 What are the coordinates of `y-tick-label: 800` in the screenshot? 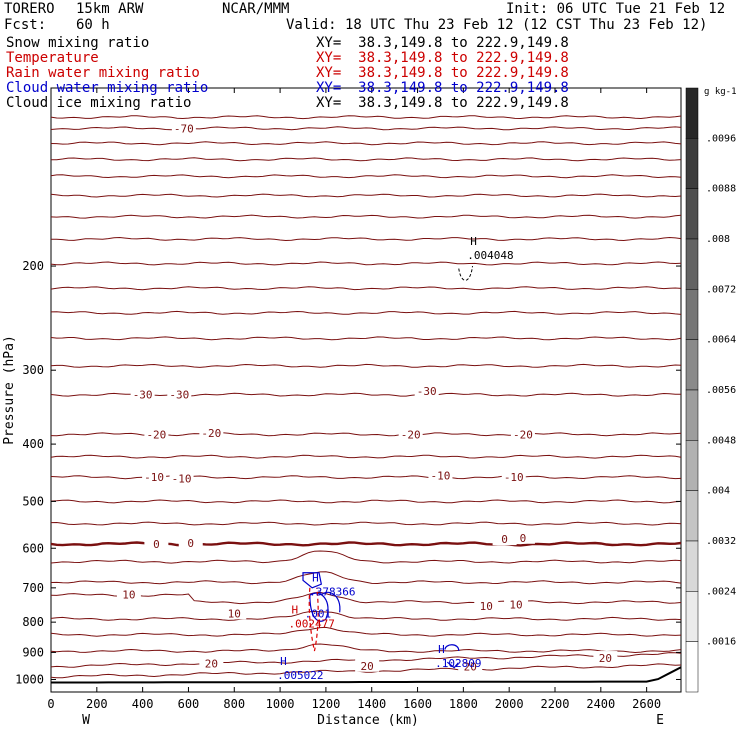 It's located at (33, 622).